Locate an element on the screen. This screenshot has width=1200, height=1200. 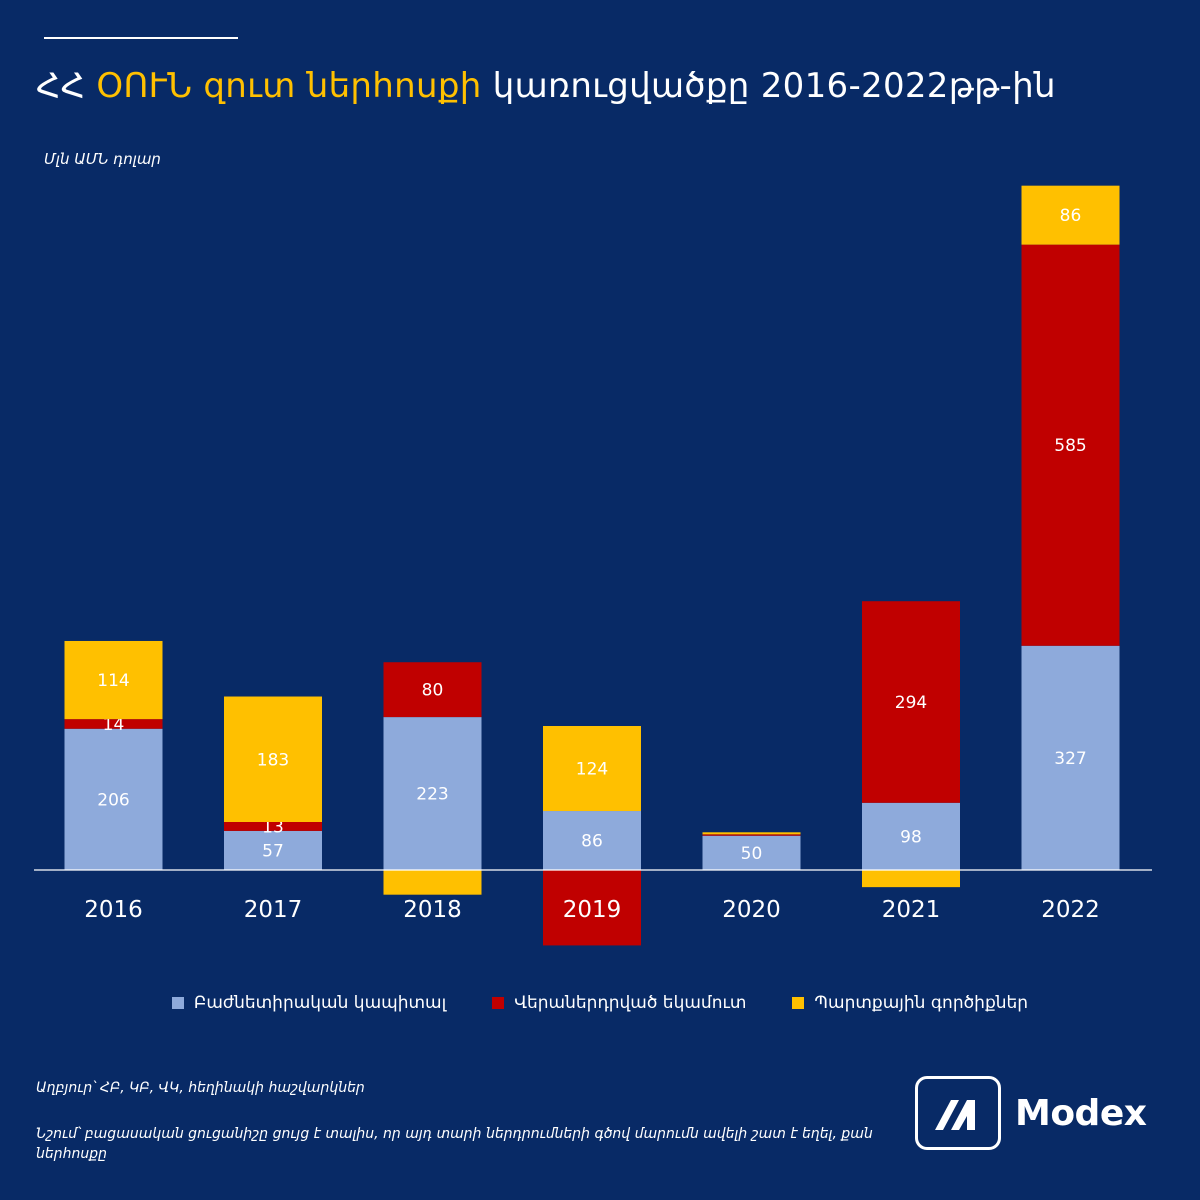
data-label-equity-2022: 327 is located at coordinates (1070, 759).